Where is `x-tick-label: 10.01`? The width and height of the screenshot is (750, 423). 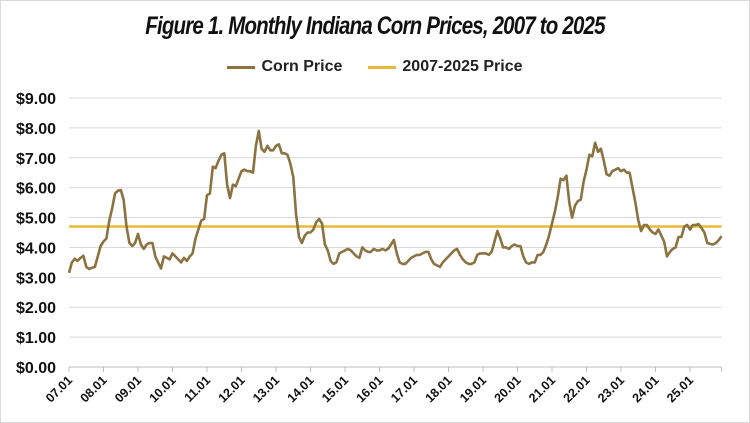
x-tick-label: 10.01 is located at coordinates (163, 389).